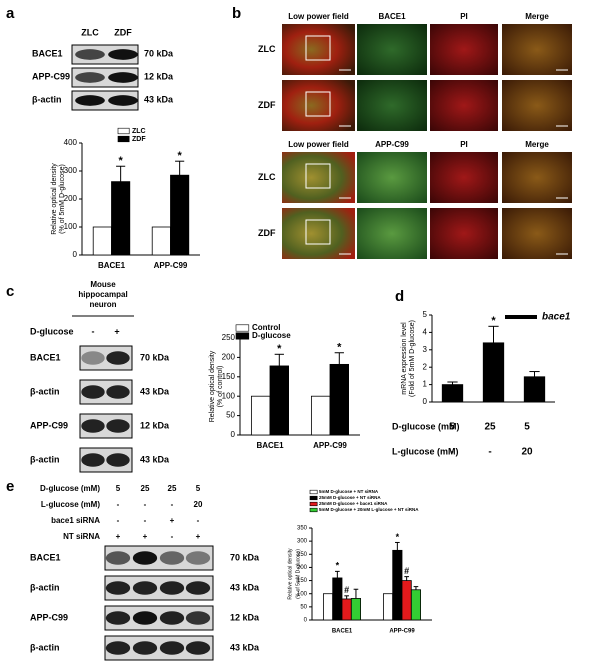  Describe the element at coordinates (139, 131) in the screenshot. I see `legend-label: ZLC` at that location.